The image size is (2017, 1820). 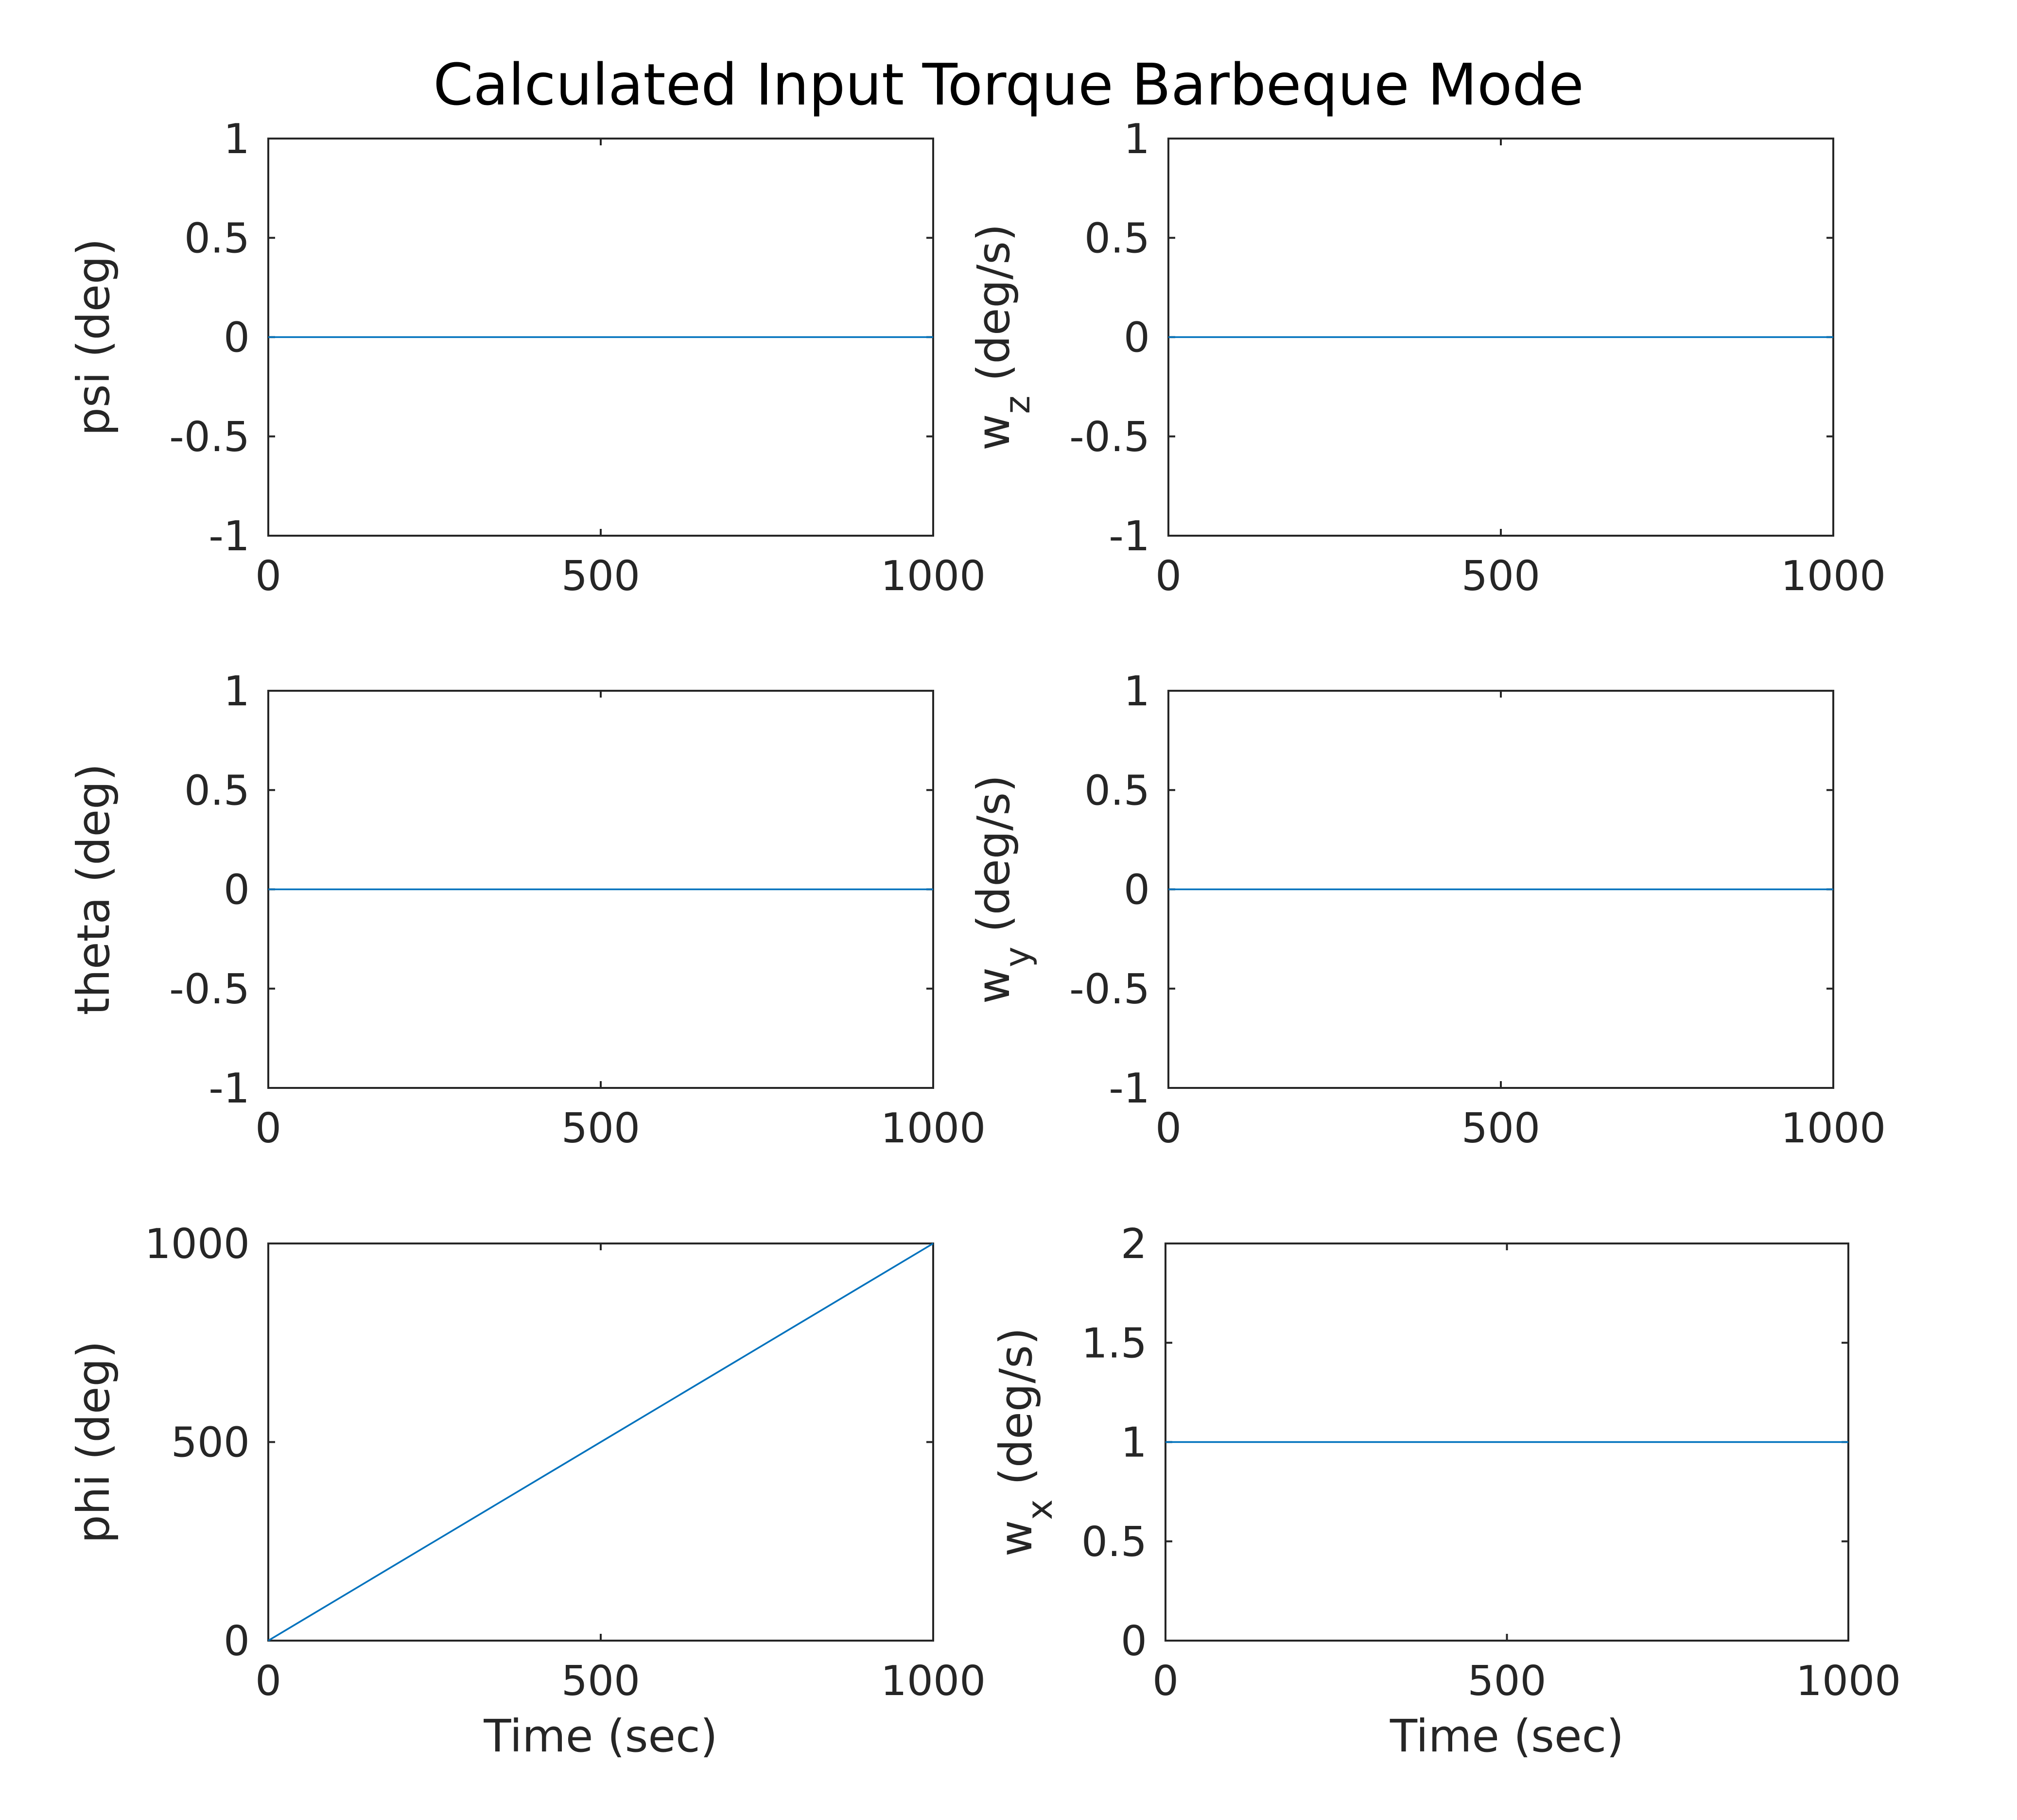 What do you see at coordinates (197, 1244) in the screenshot?
I see `y-tick-label: 1000` at bounding box center [197, 1244].